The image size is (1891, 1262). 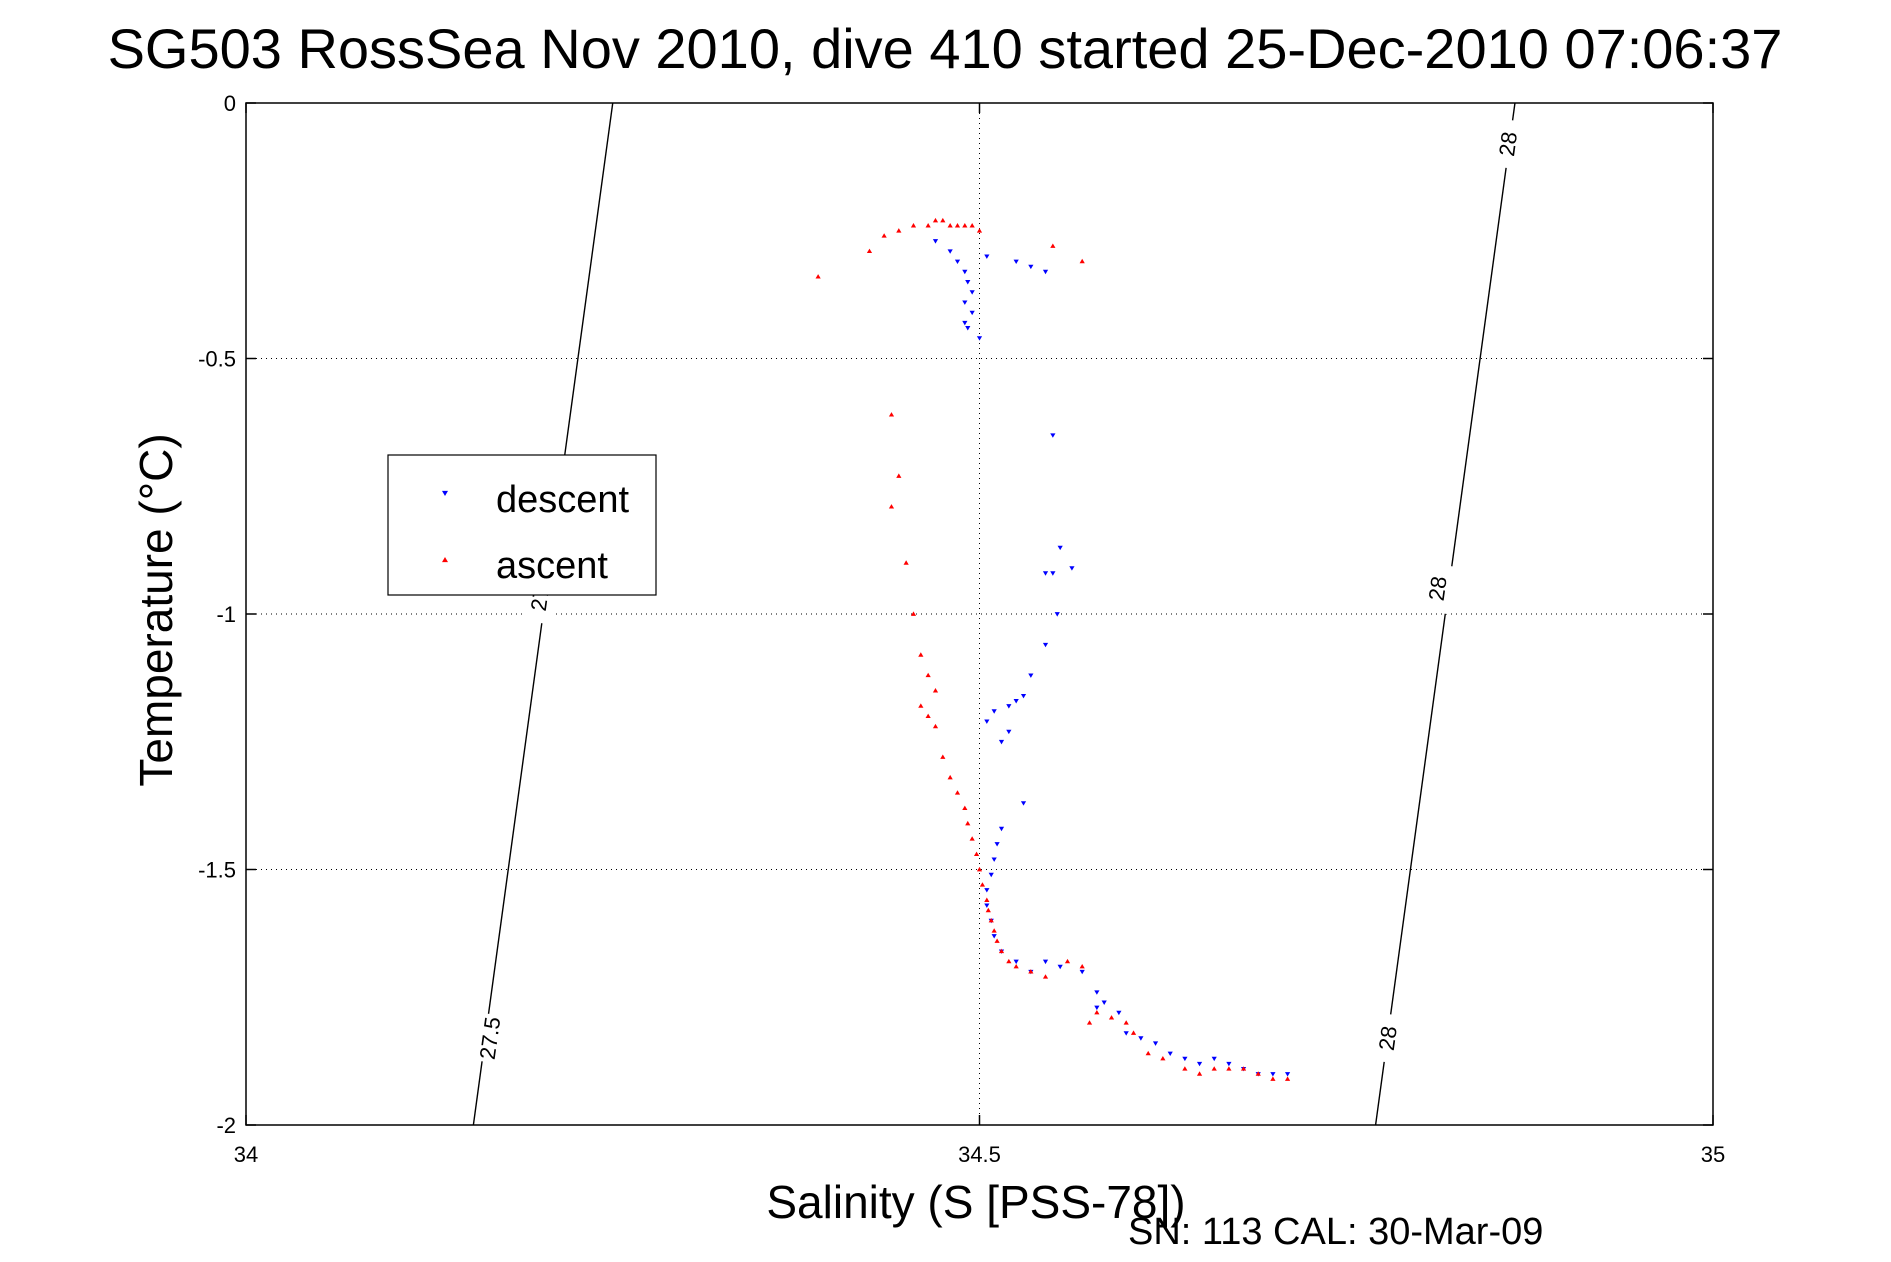 I want to click on legend-box, so click(x=522, y=525).